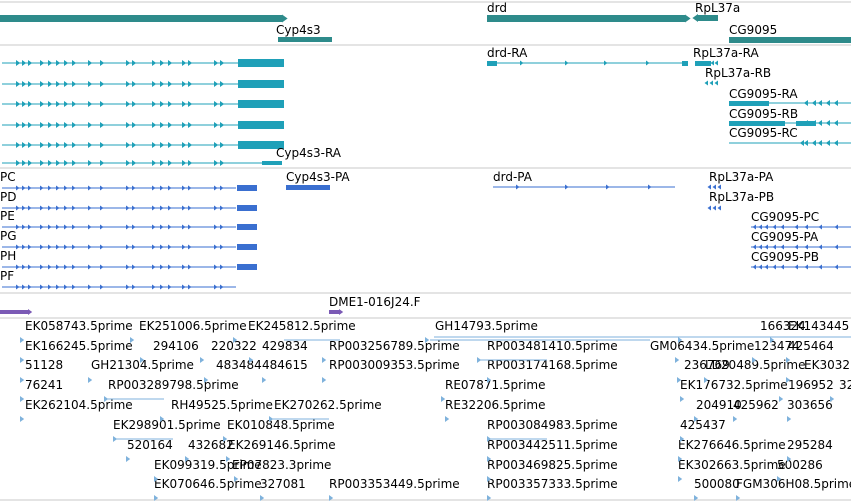  What do you see at coordinates (282, 445) in the screenshot?
I see `est-label: EK269146.5prime` at bounding box center [282, 445].